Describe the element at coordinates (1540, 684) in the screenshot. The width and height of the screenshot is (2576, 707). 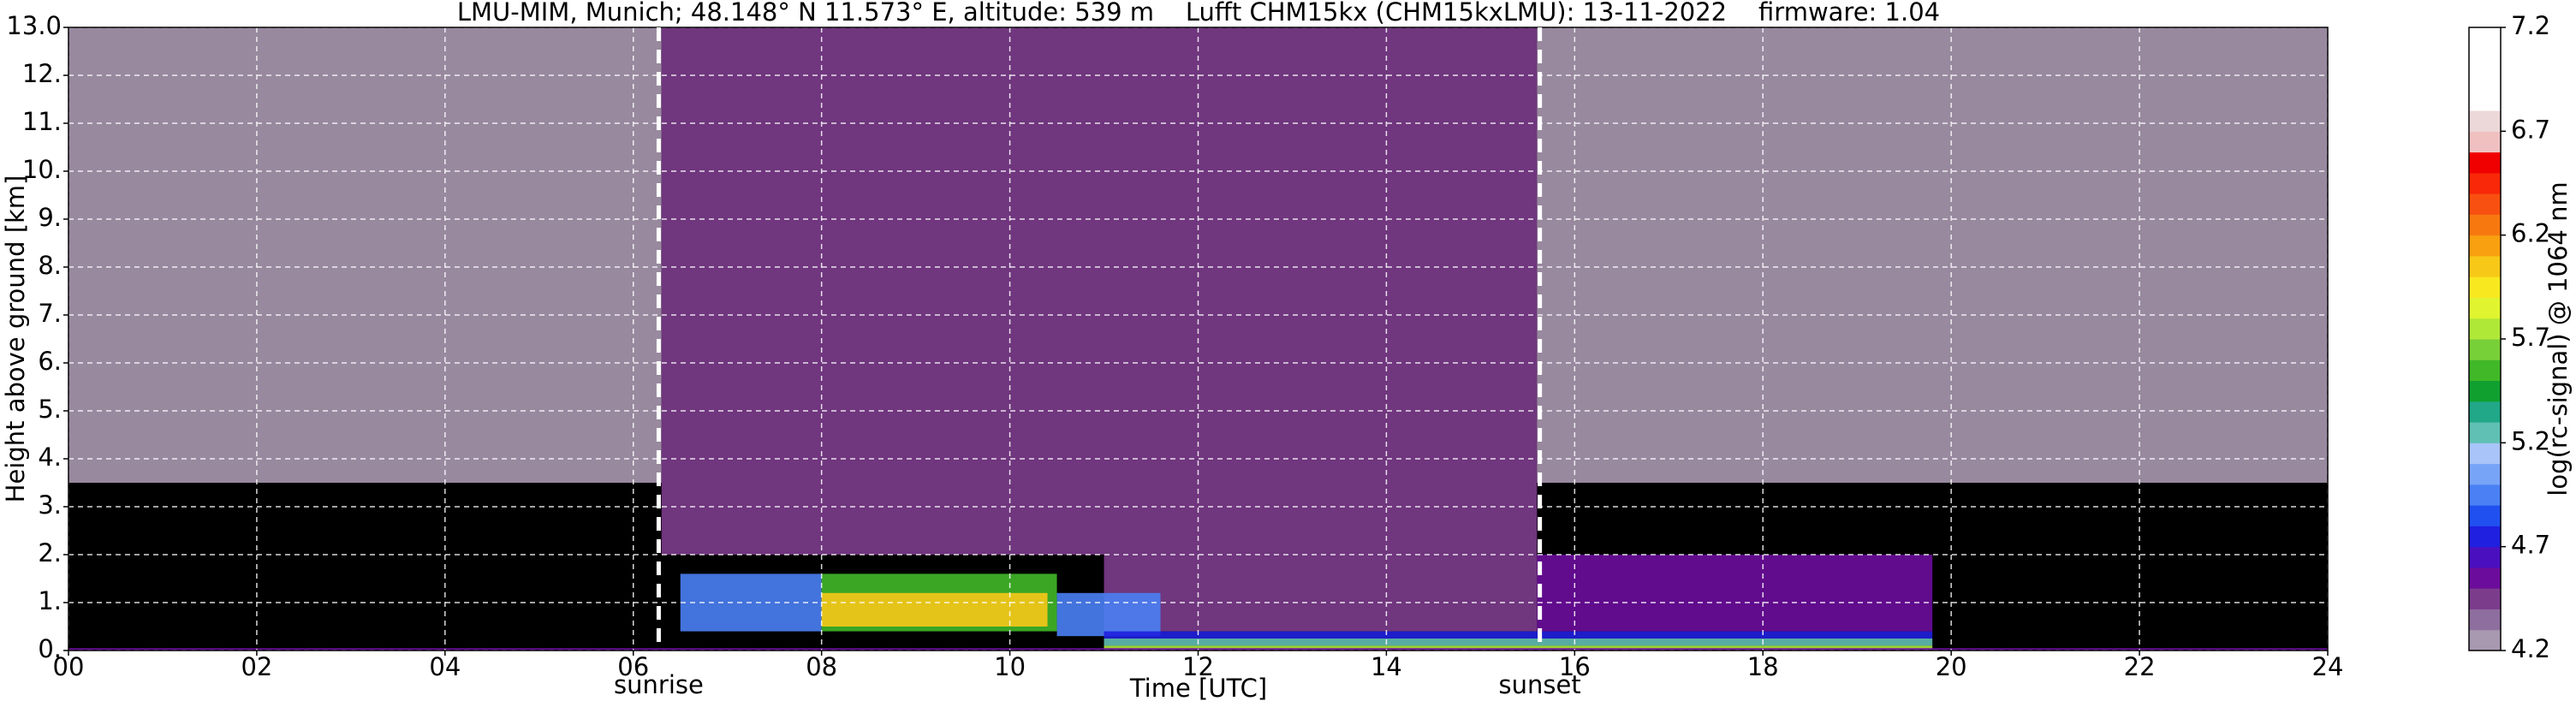
I see `annotation-label: sunset` at that location.